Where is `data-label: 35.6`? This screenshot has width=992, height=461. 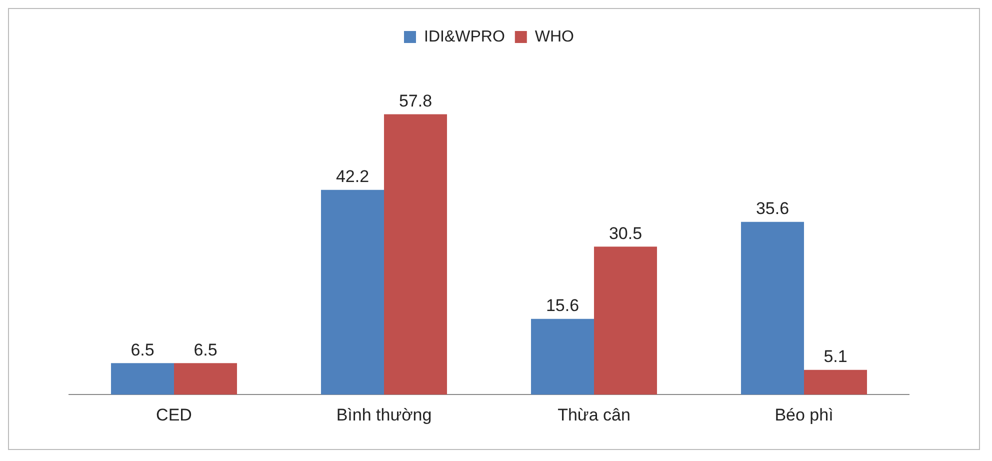 data-label: 35.6 is located at coordinates (773, 208).